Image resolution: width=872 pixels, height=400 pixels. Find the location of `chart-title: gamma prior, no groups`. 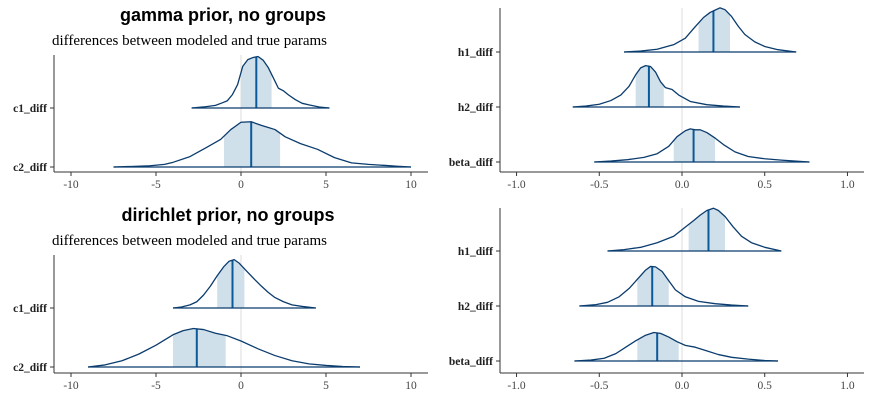

chart-title: gamma prior, no groups is located at coordinates (223, 15).